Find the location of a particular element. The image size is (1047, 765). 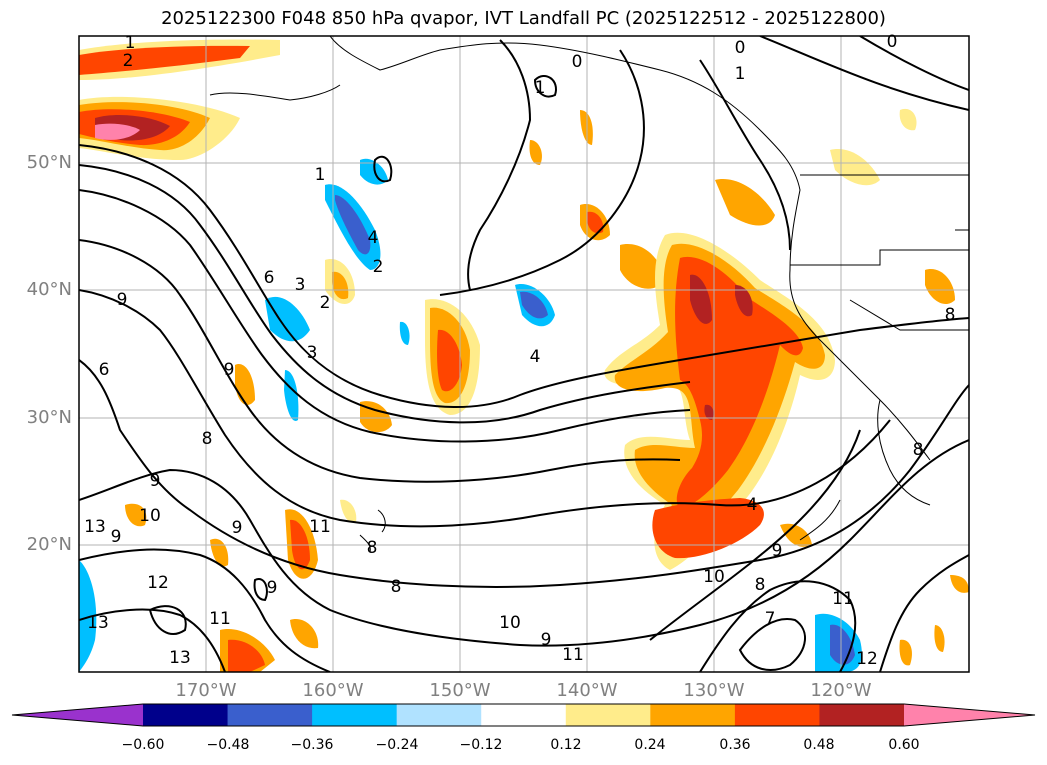

lon-label-170w: 170°W is located at coordinates (206, 690).